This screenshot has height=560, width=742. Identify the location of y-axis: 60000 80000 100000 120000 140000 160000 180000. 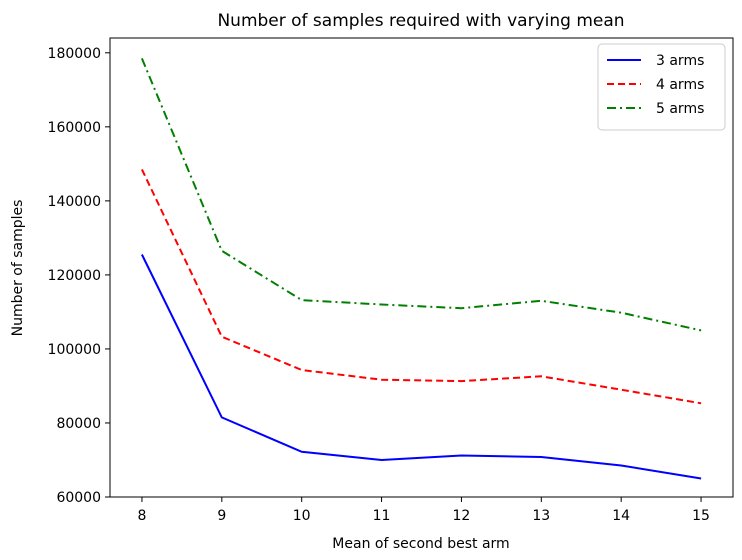
(79, 276).